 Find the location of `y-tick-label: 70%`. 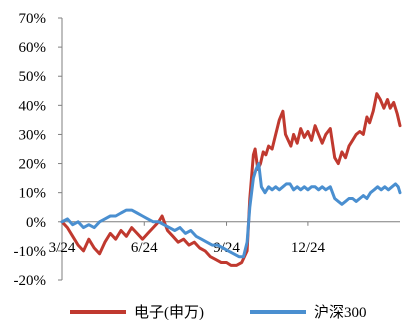

y-tick-label: 70% is located at coordinates (33, 19).